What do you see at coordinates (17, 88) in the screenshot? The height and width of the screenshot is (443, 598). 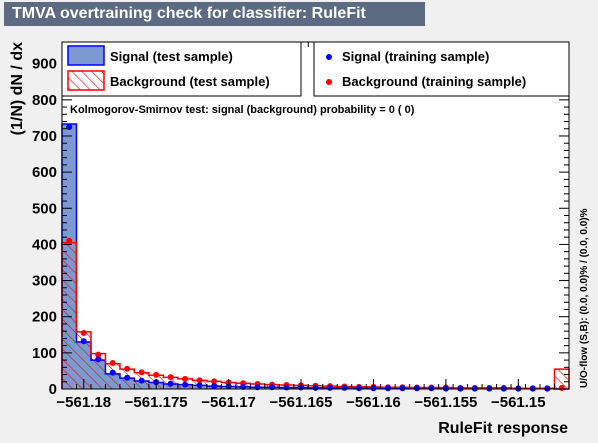 I see `y-axis-label: (1/N) dN / dx` at bounding box center [17, 88].